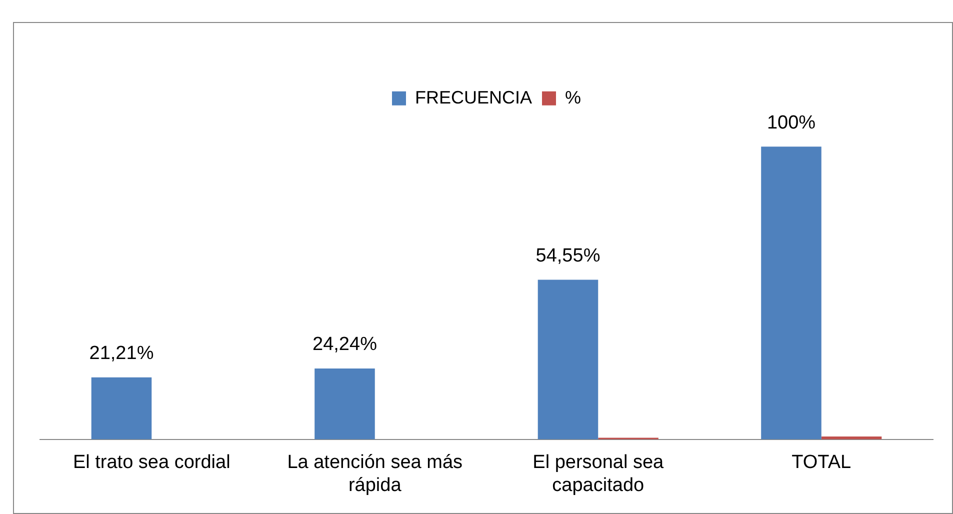  I want to click on x-tick-label: TOTAL, so click(822, 463).